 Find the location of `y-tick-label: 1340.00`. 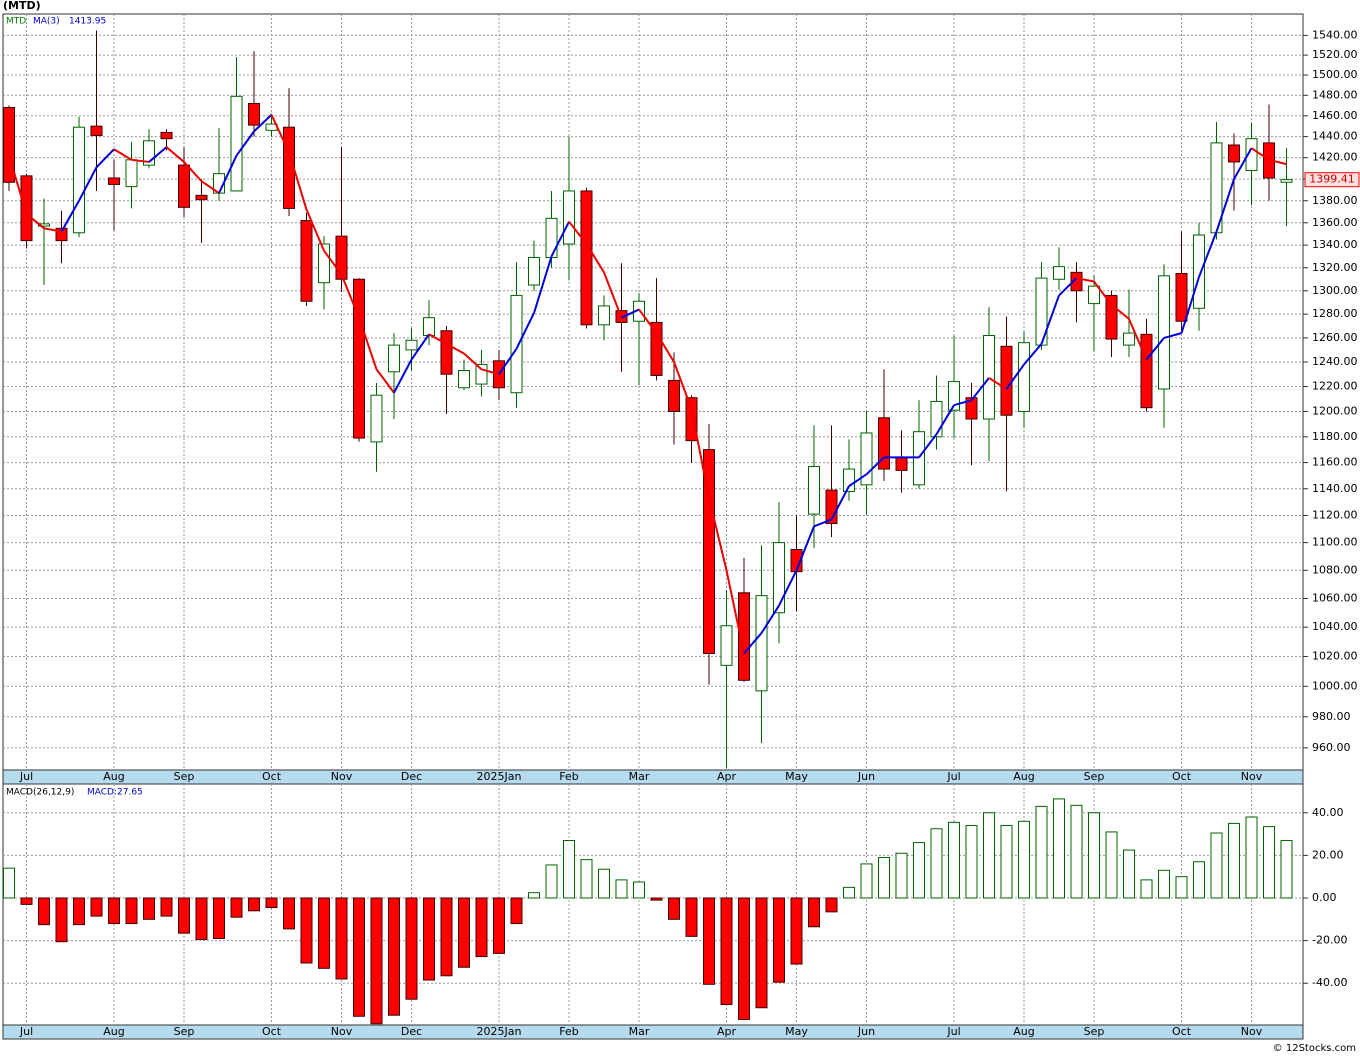

y-tick-label: 1340.00 is located at coordinates (1335, 244).